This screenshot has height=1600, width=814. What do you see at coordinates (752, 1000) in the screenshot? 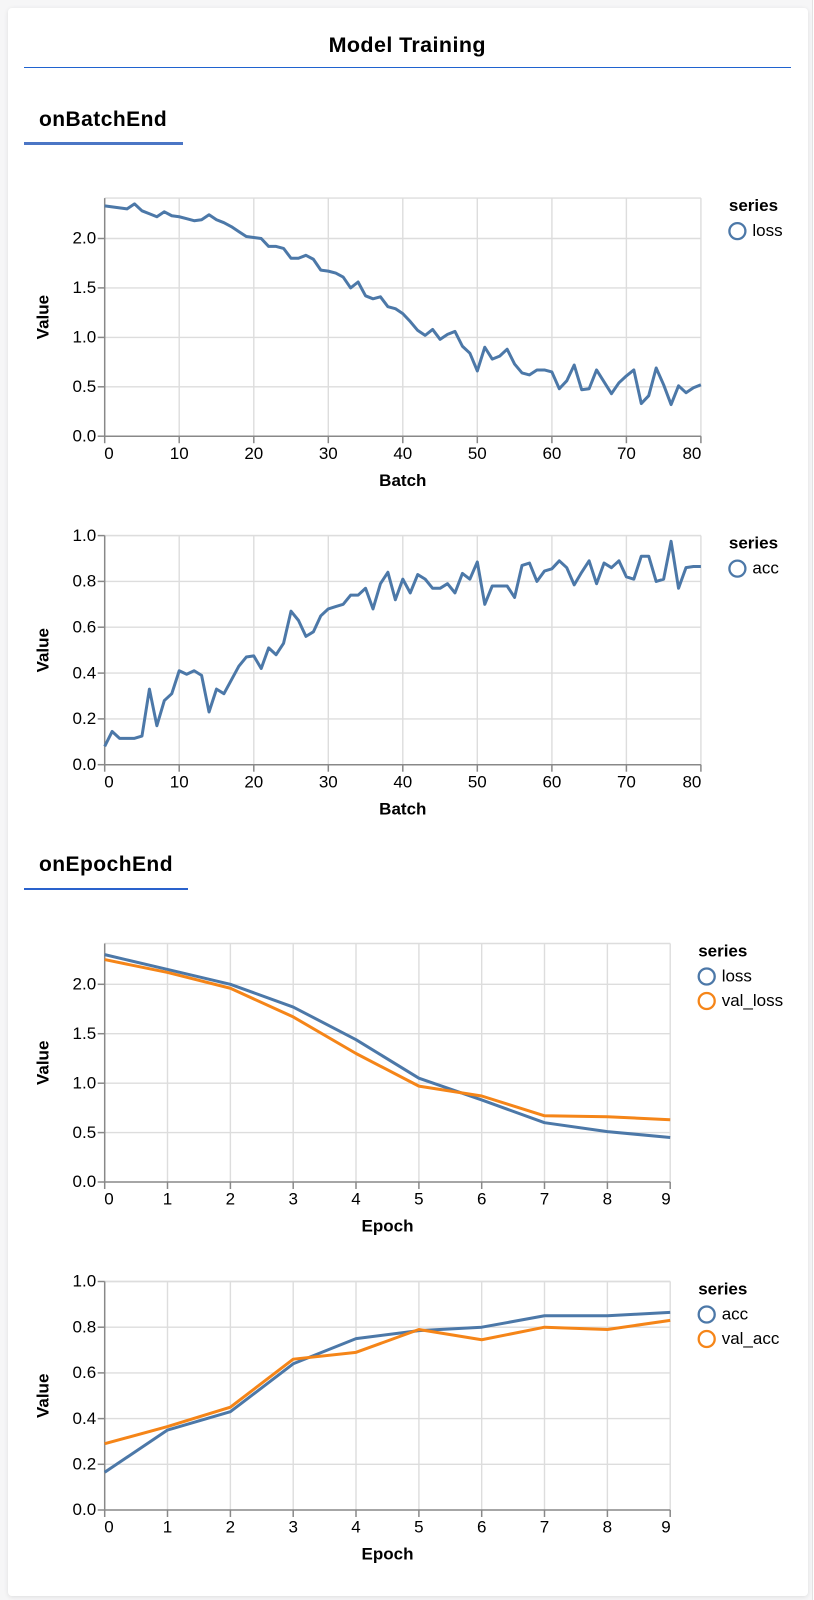
I see `svg-text: val_loss` at bounding box center [752, 1000].